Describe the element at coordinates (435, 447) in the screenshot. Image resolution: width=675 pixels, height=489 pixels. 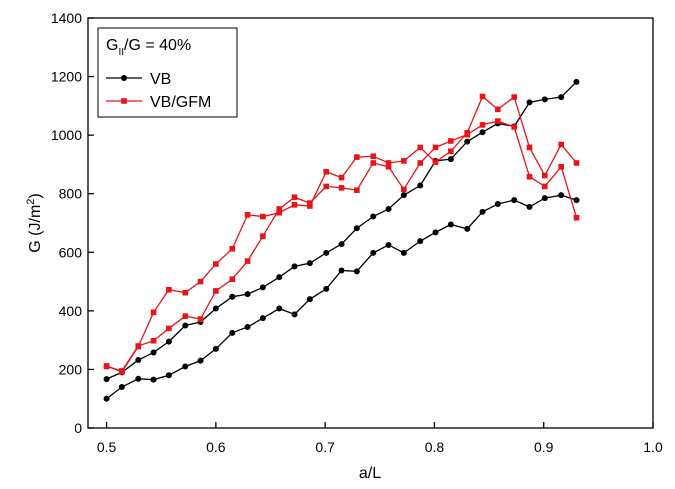
I see `x-tick-label: 0.8` at that location.